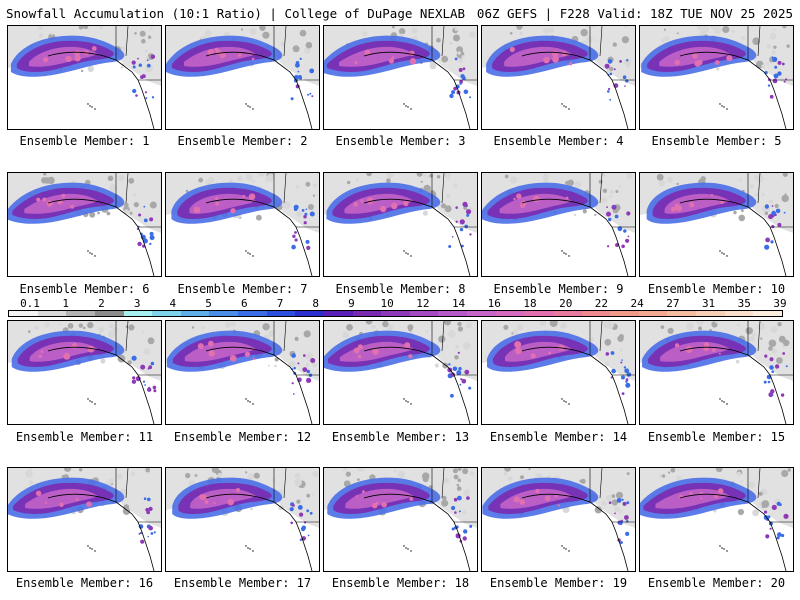  I want to click on ensemble-member-label: Ensemble Member: 13, so click(400, 437).